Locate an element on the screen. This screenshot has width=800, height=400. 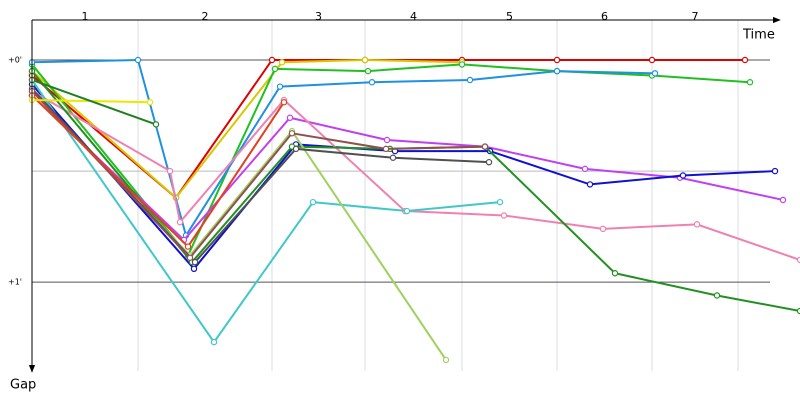
x-axis-label: Time is located at coordinates (758, 35).